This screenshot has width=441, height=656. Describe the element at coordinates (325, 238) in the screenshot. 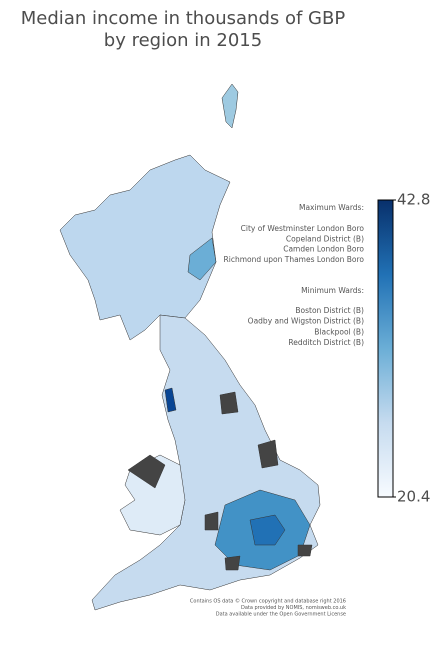

I see `max-ward: Copeland District (B)` at that location.